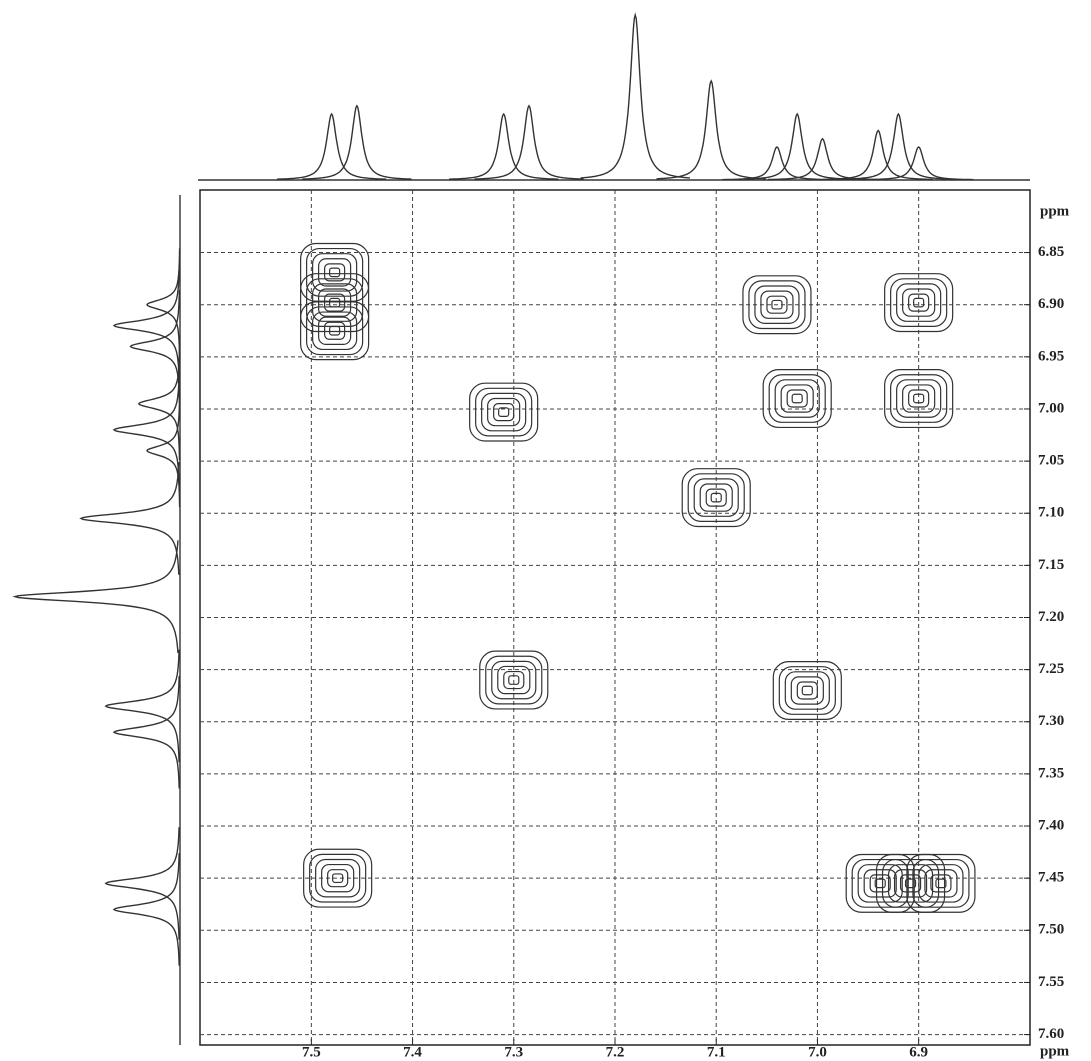 Image resolution: width=1091 pixels, height=1061 pixels. What do you see at coordinates (311, 1052) in the screenshot?
I see `x-tick-label: 7.5` at bounding box center [311, 1052].